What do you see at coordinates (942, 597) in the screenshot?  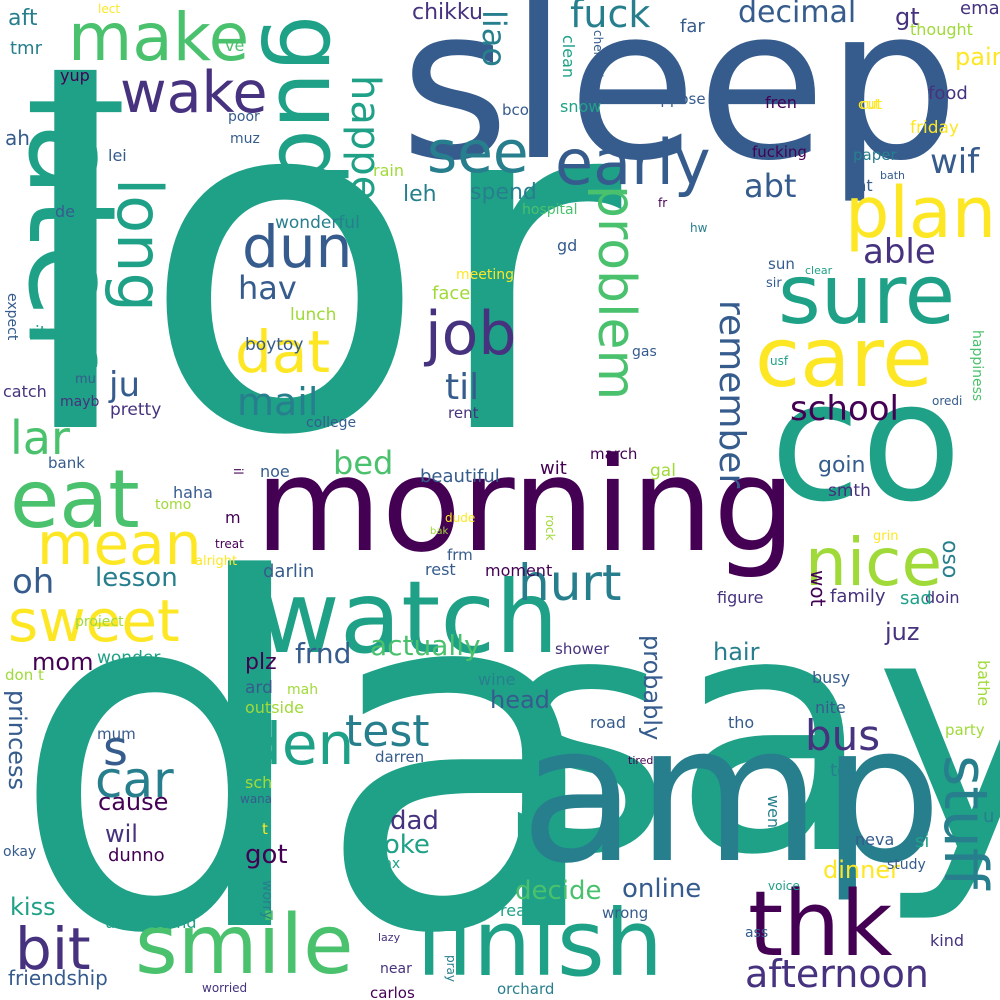 I see `word-doin: doin` at bounding box center [942, 597].